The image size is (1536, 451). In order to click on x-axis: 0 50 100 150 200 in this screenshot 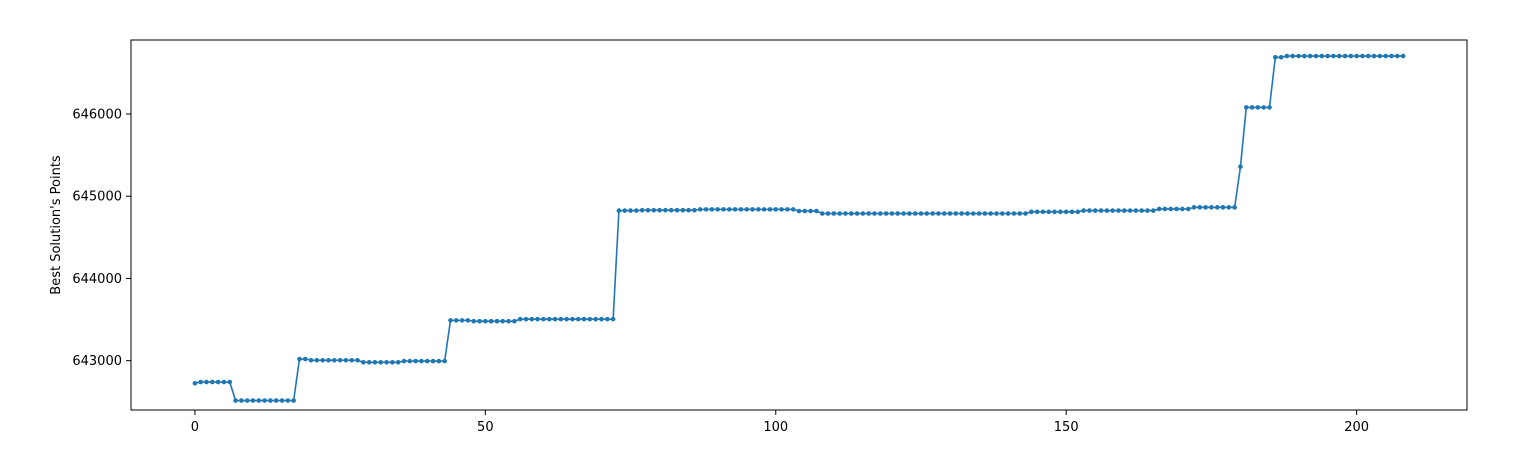, I will do `click(780, 422)`.